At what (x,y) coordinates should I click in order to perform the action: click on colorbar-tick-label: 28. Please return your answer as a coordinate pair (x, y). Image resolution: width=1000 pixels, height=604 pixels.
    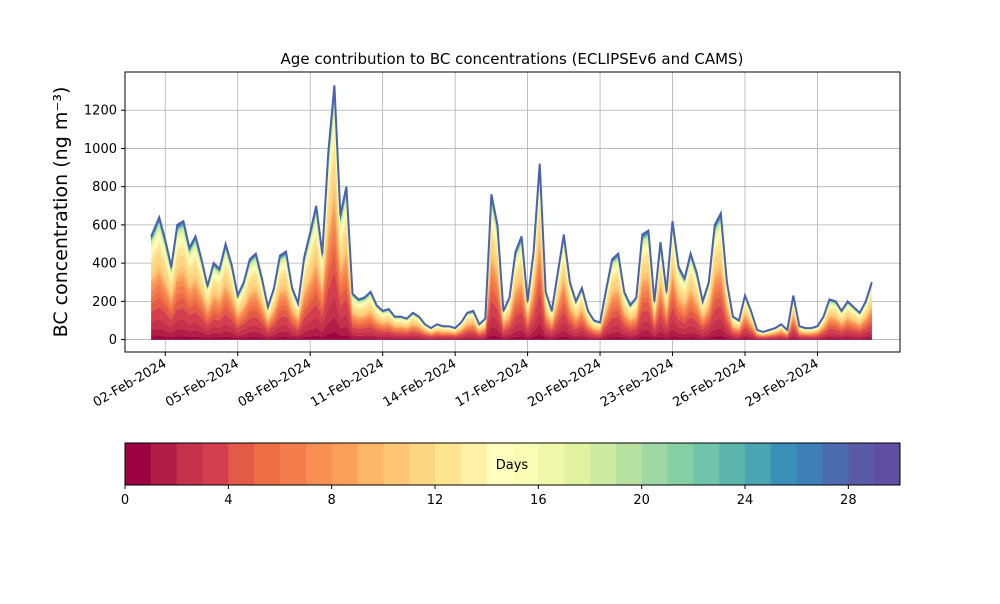
    Looking at the image, I should click on (848, 500).